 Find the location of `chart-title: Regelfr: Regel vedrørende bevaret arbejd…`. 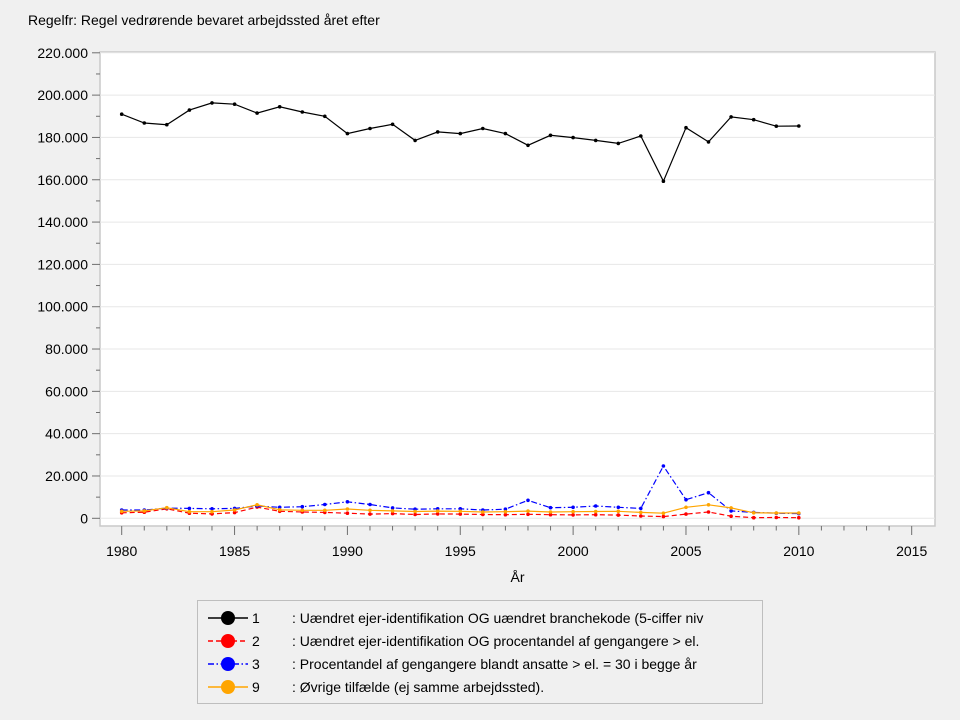

chart-title: Regelfr: Regel vedrørende bevaret arbejd… is located at coordinates (204, 20).